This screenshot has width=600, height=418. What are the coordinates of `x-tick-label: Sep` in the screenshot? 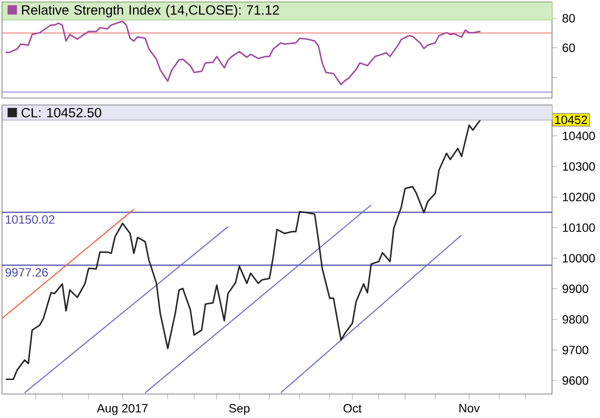 It's located at (239, 409).